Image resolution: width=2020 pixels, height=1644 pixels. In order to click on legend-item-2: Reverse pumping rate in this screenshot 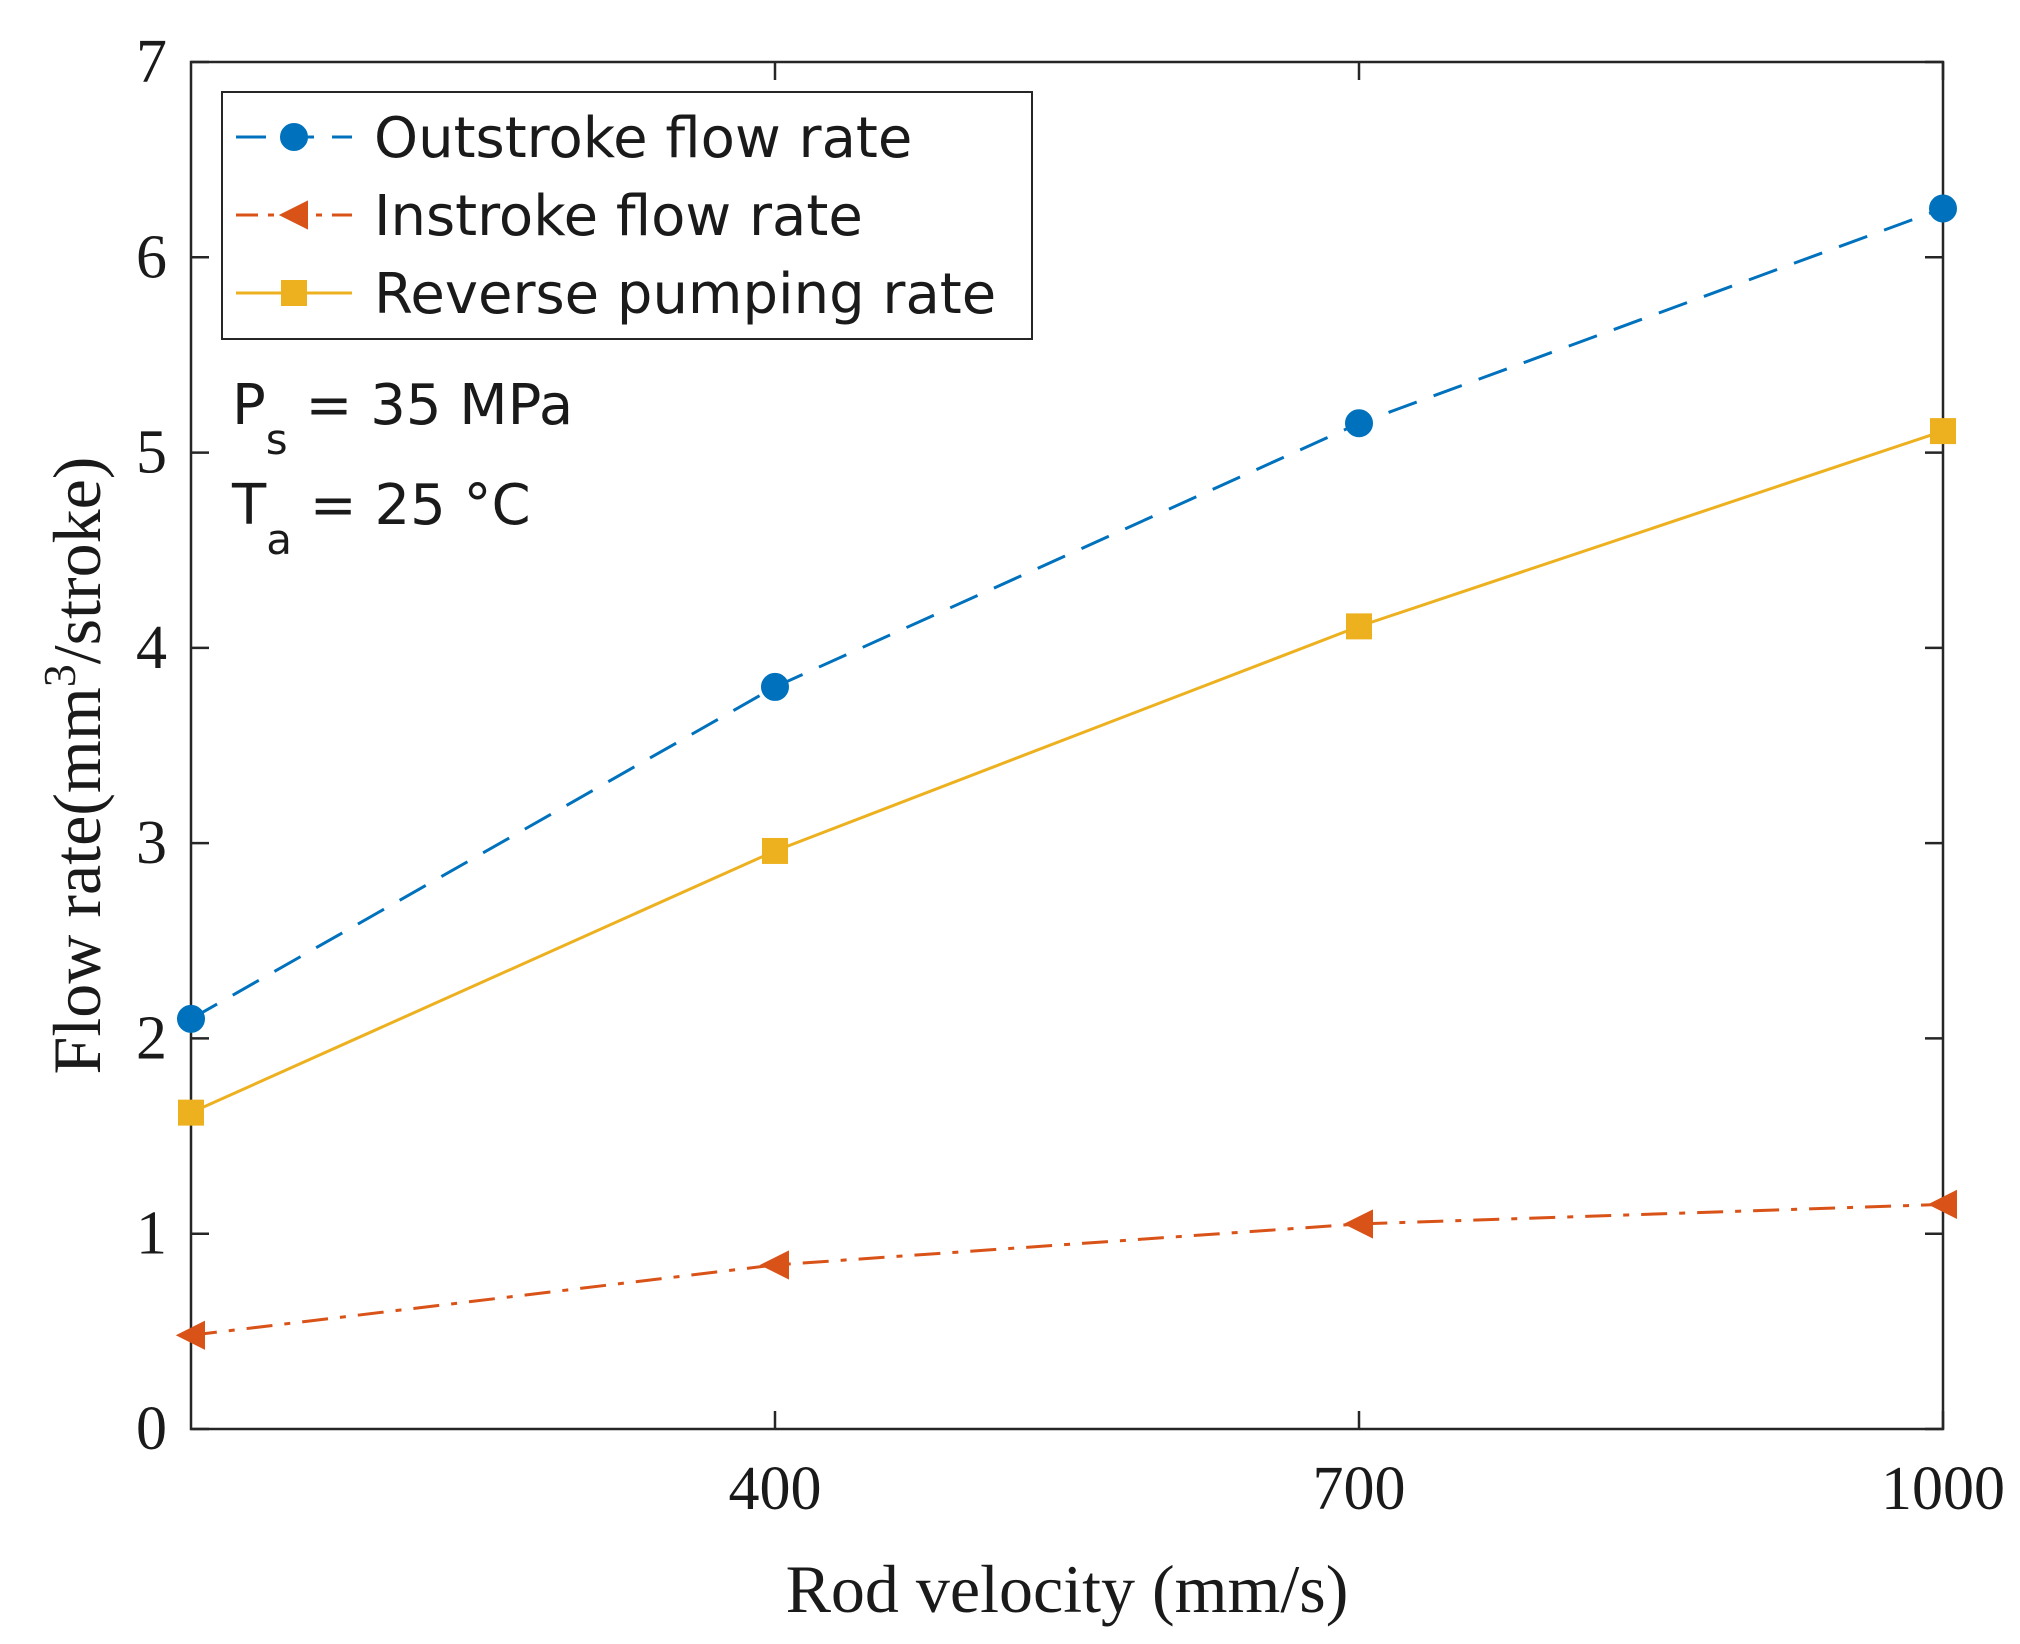, I will do `click(616, 294)`.